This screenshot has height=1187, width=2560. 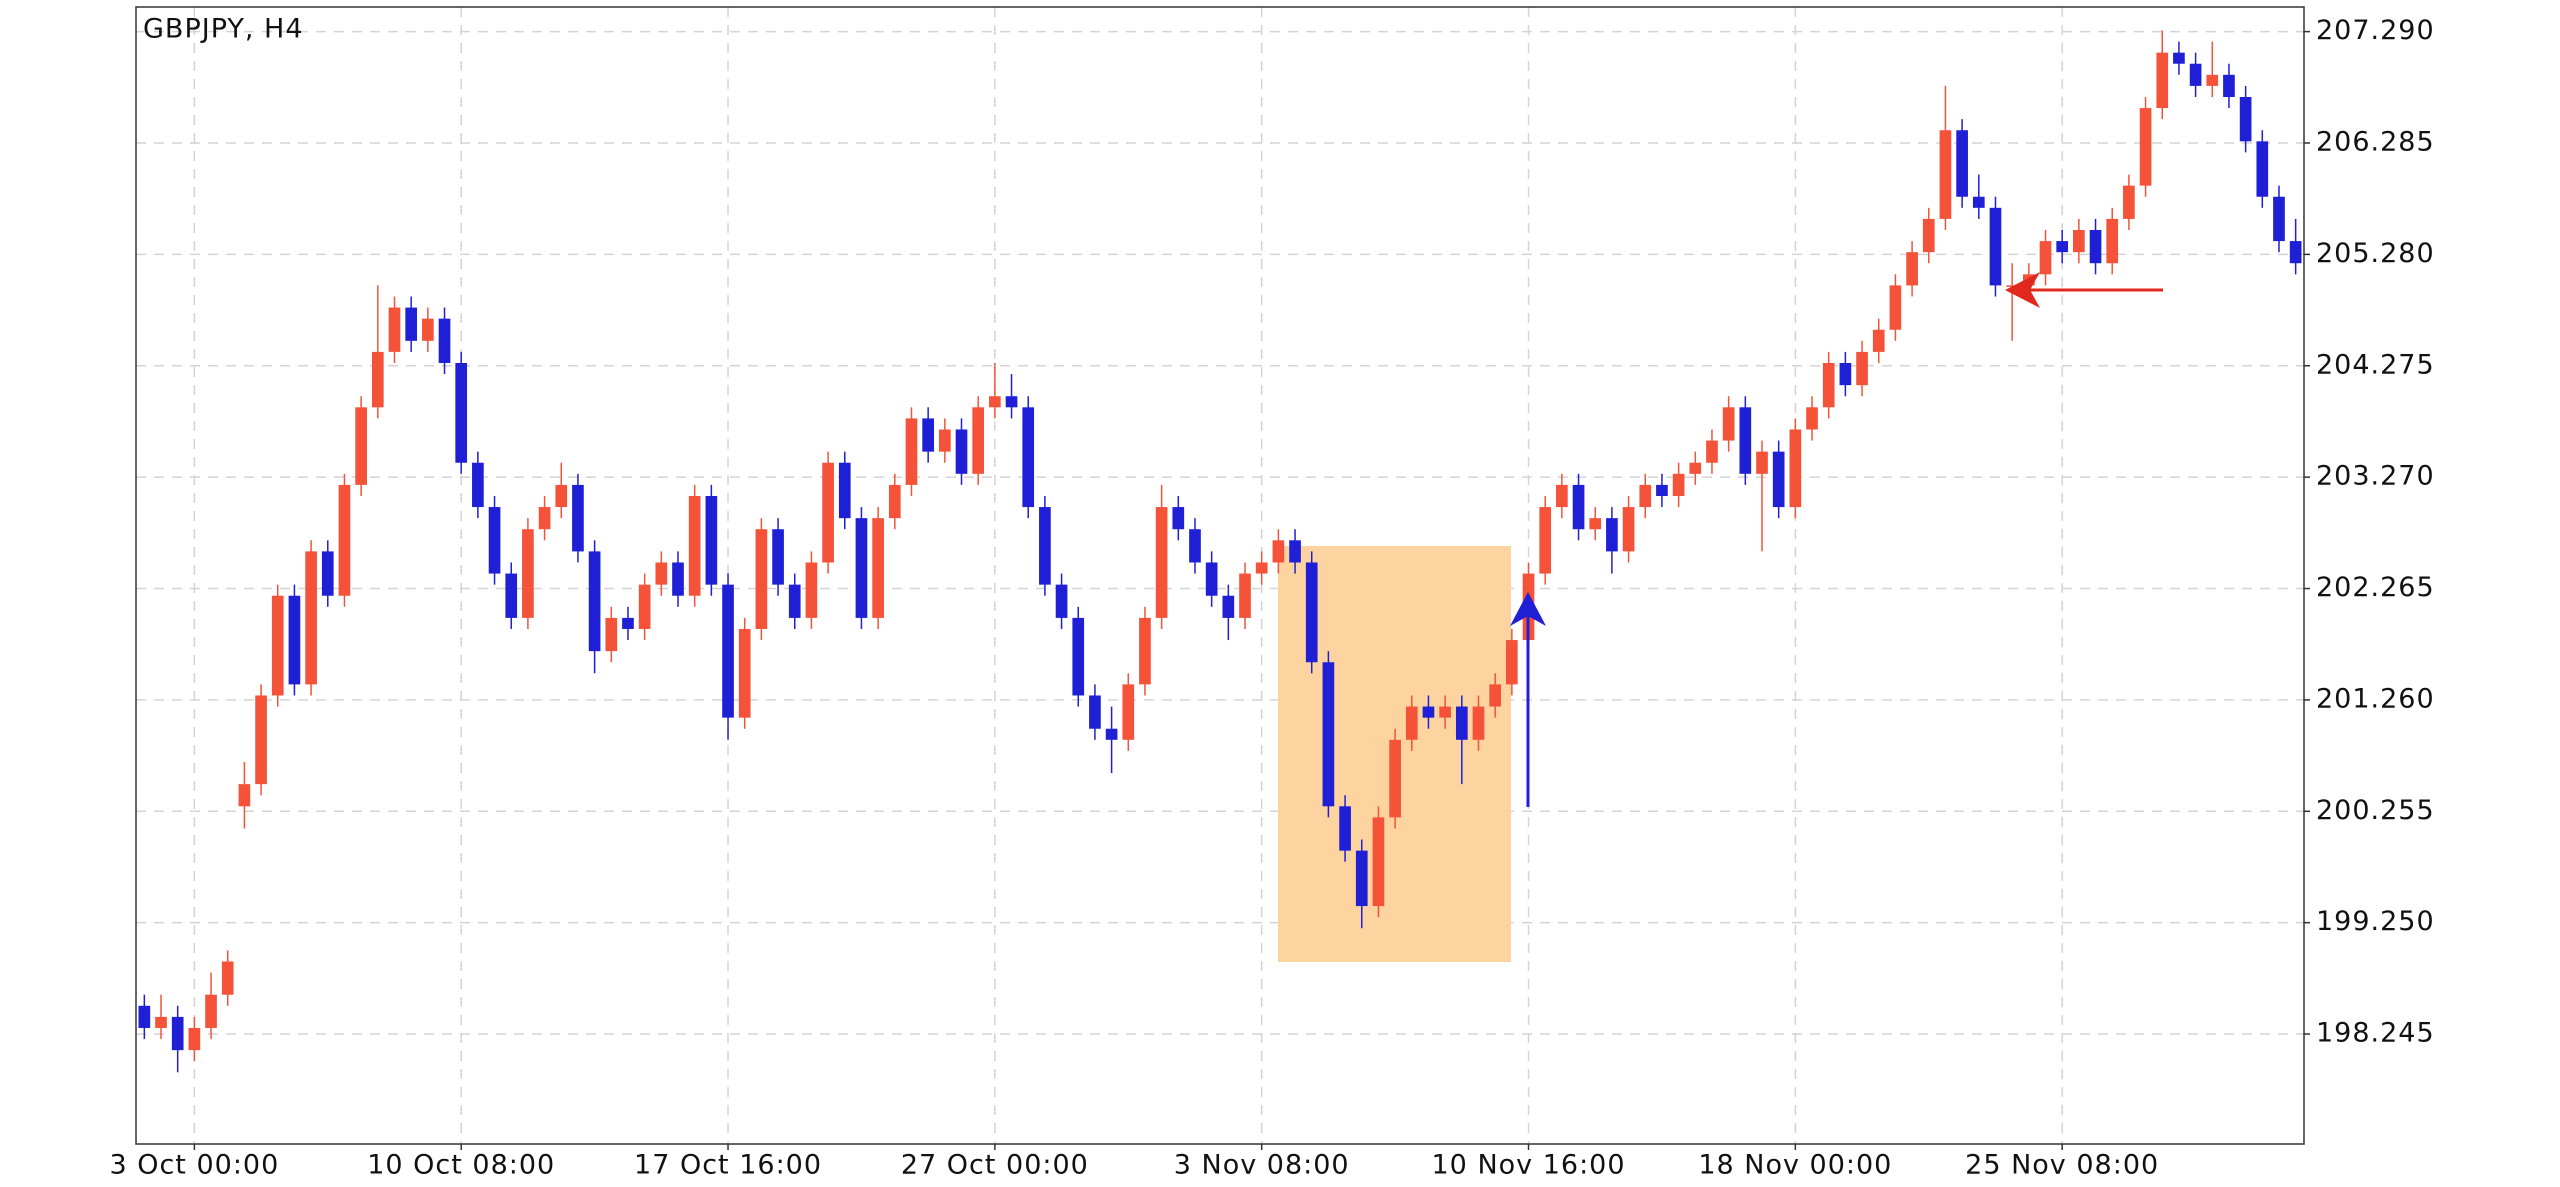 What do you see at coordinates (1529, 1165) in the screenshot?
I see `x-tick-label: 10 Nov 16:00` at bounding box center [1529, 1165].